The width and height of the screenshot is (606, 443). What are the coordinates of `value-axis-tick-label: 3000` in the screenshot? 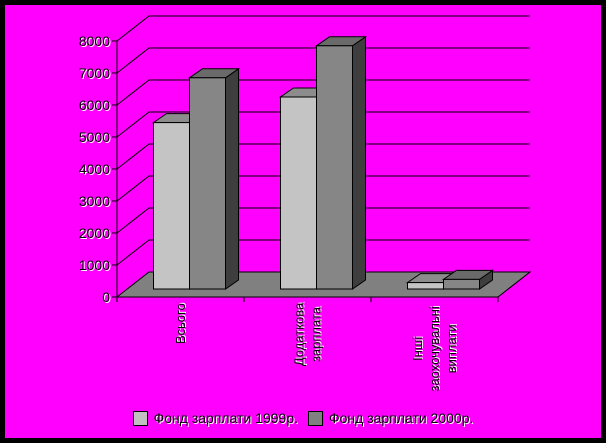 It's located at (94, 201).